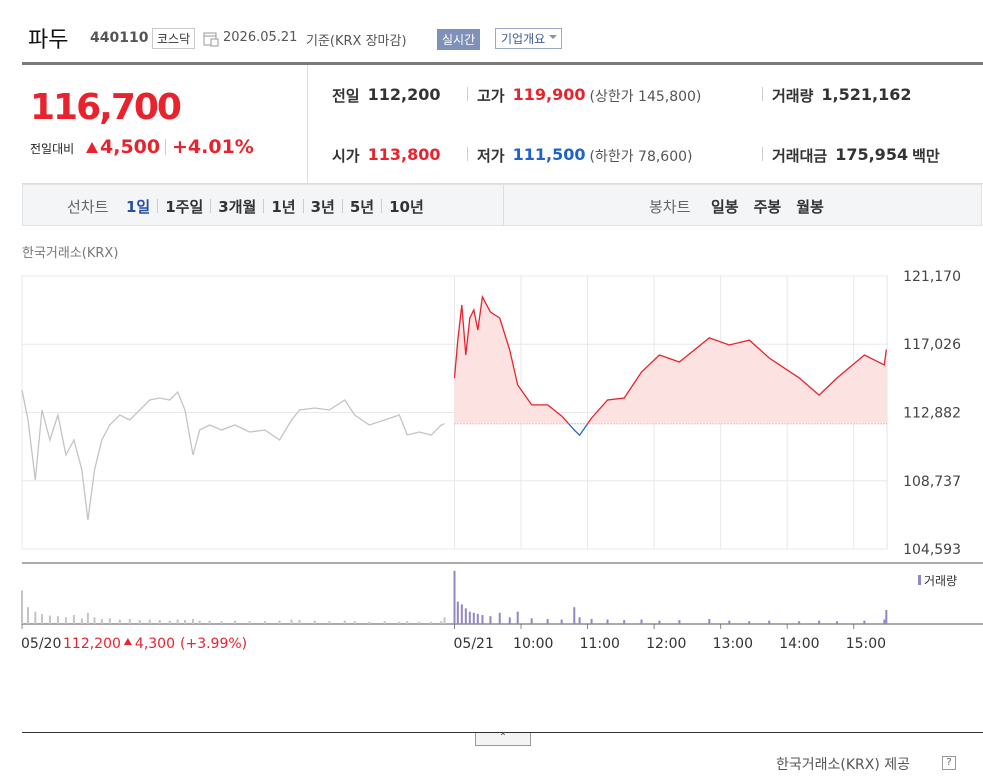  Describe the element at coordinates (670, 207) in the screenshot. I see `candle-chart-label: 봉차트` at that location.